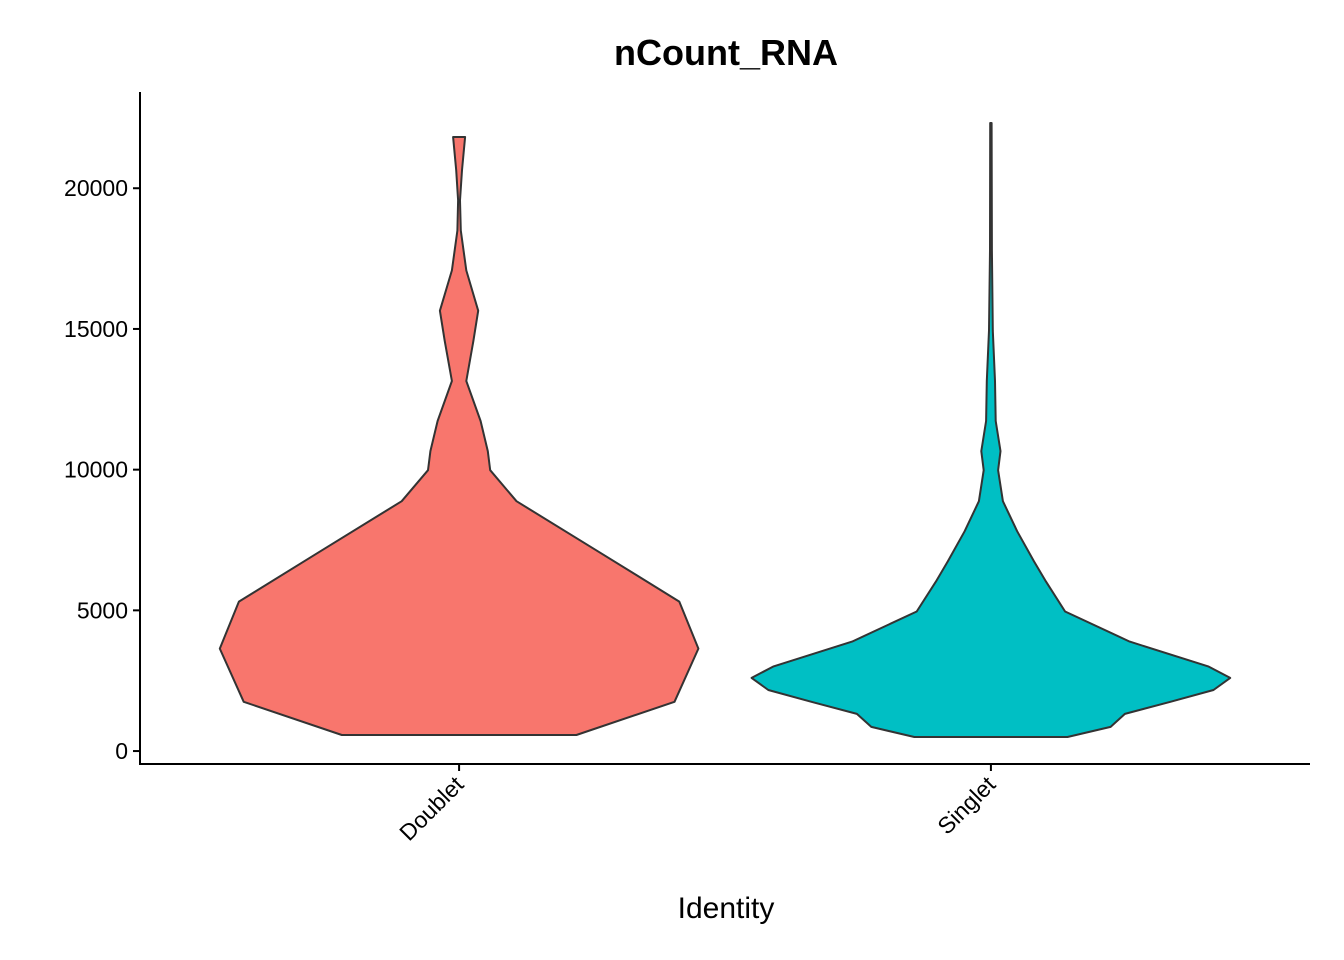  Describe the element at coordinates (96, 329) in the screenshot. I see `y-tick-label: 15000` at that location.